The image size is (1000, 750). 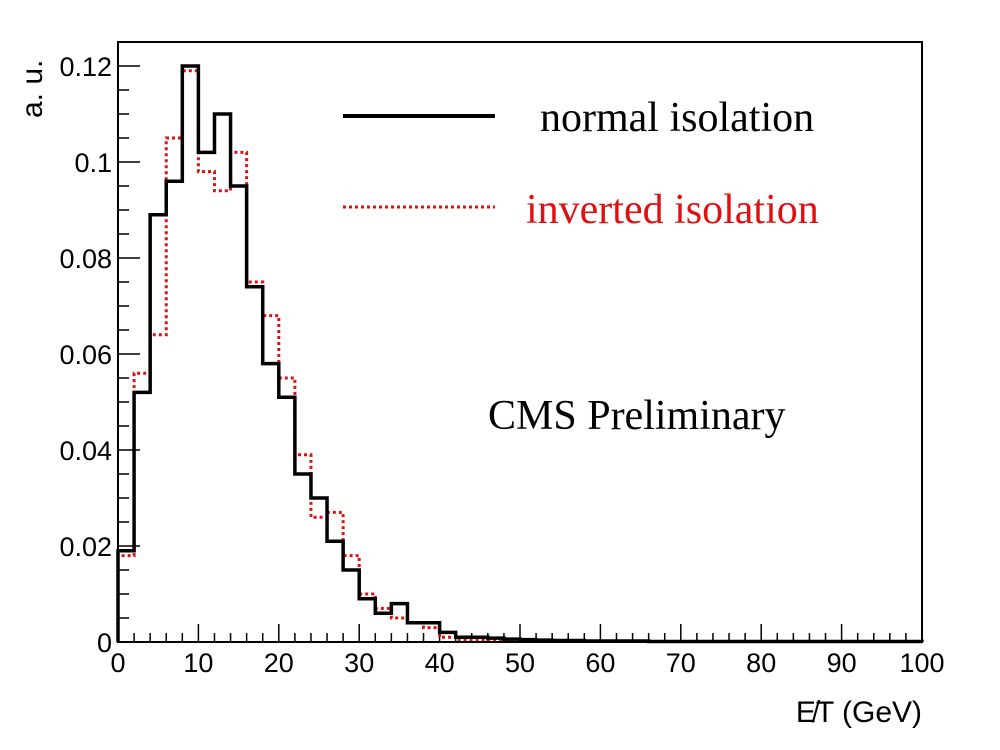 I want to click on y-tick-label: 0.06, so click(x=85, y=355).